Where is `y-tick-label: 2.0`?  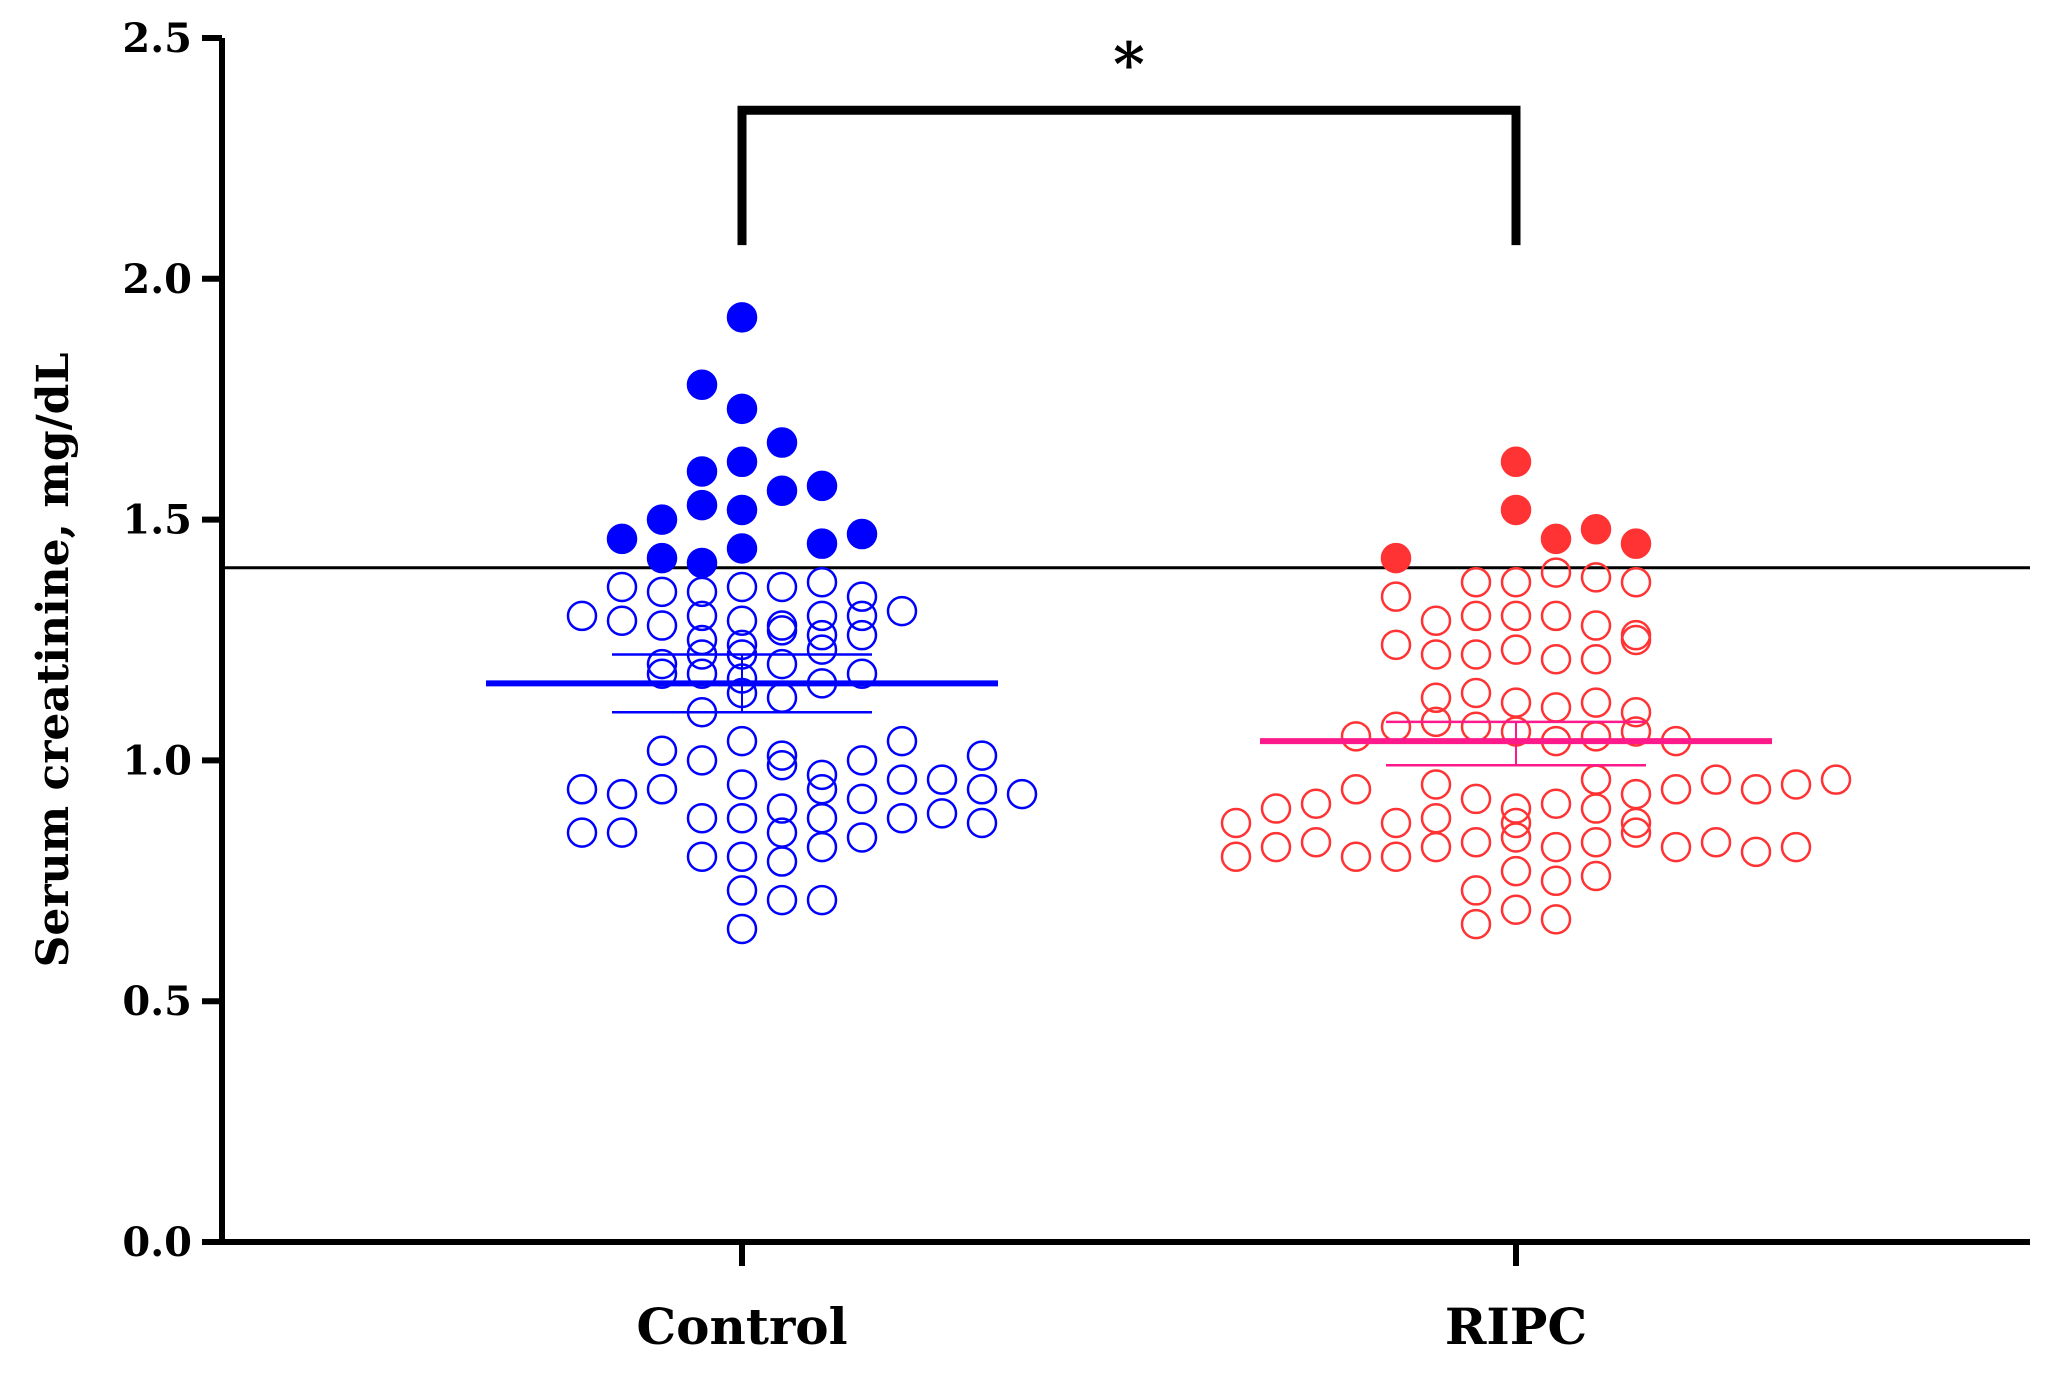
y-tick-label: 2.0 is located at coordinates (157, 279).